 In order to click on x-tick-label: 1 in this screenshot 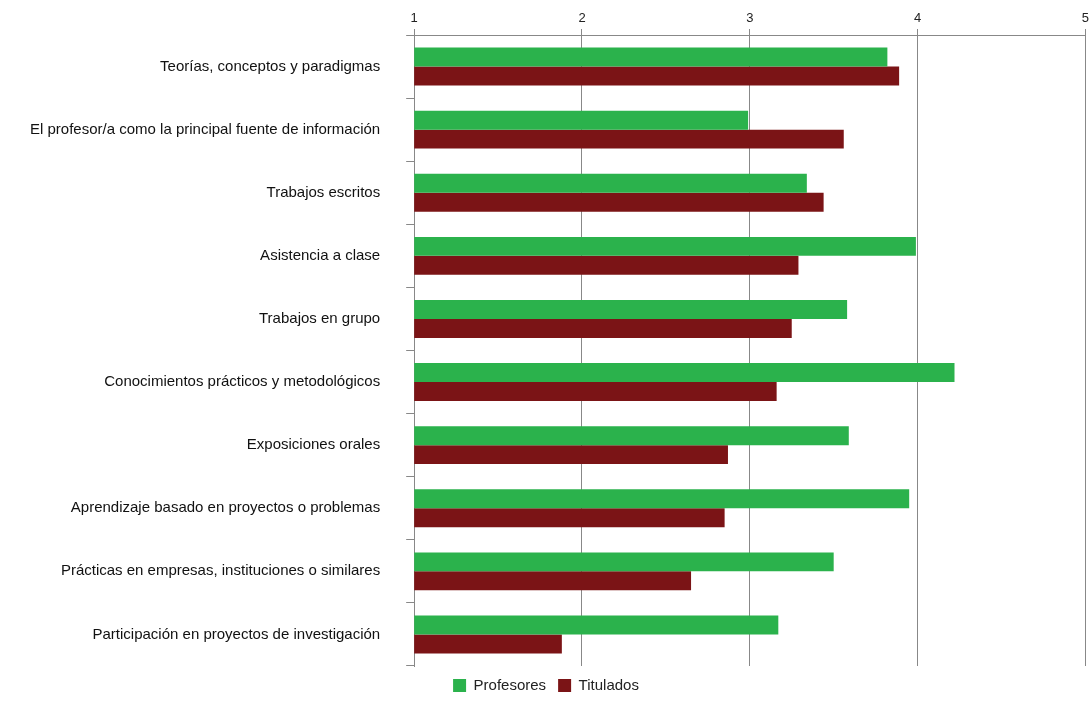, I will do `click(414, 17)`.